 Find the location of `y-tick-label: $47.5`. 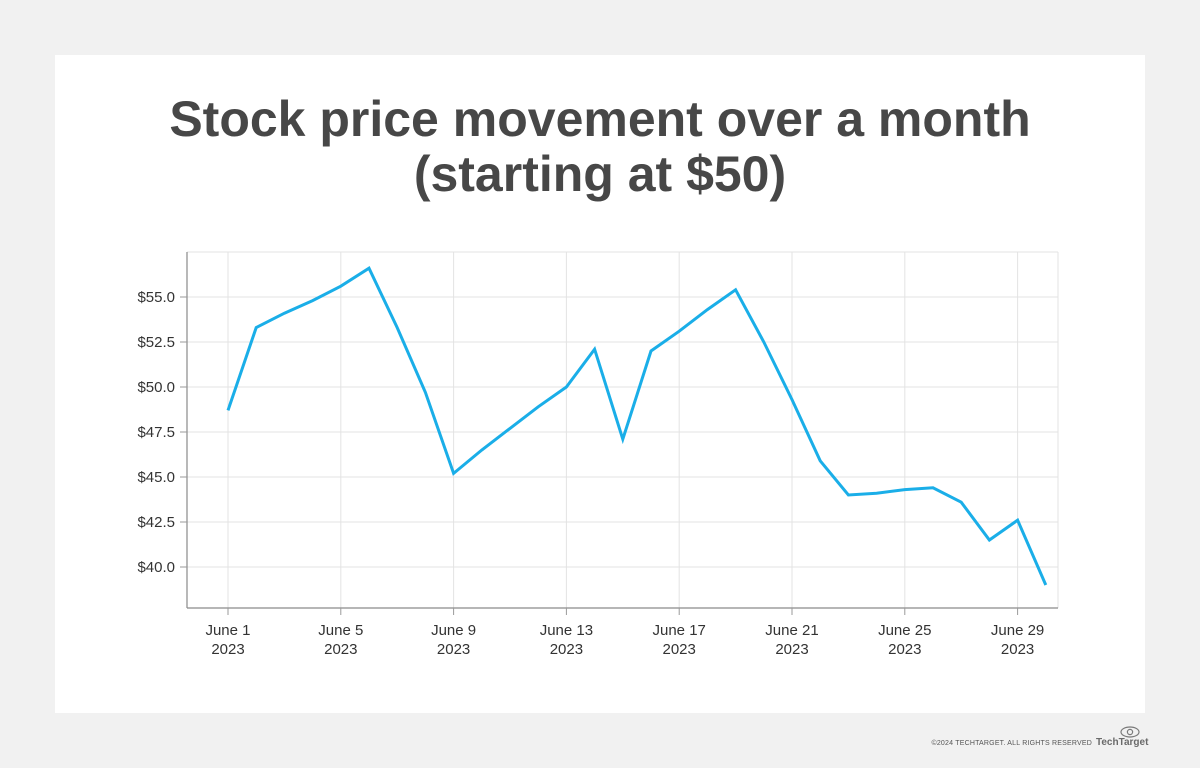

y-tick-label: $47.5 is located at coordinates (156, 432).